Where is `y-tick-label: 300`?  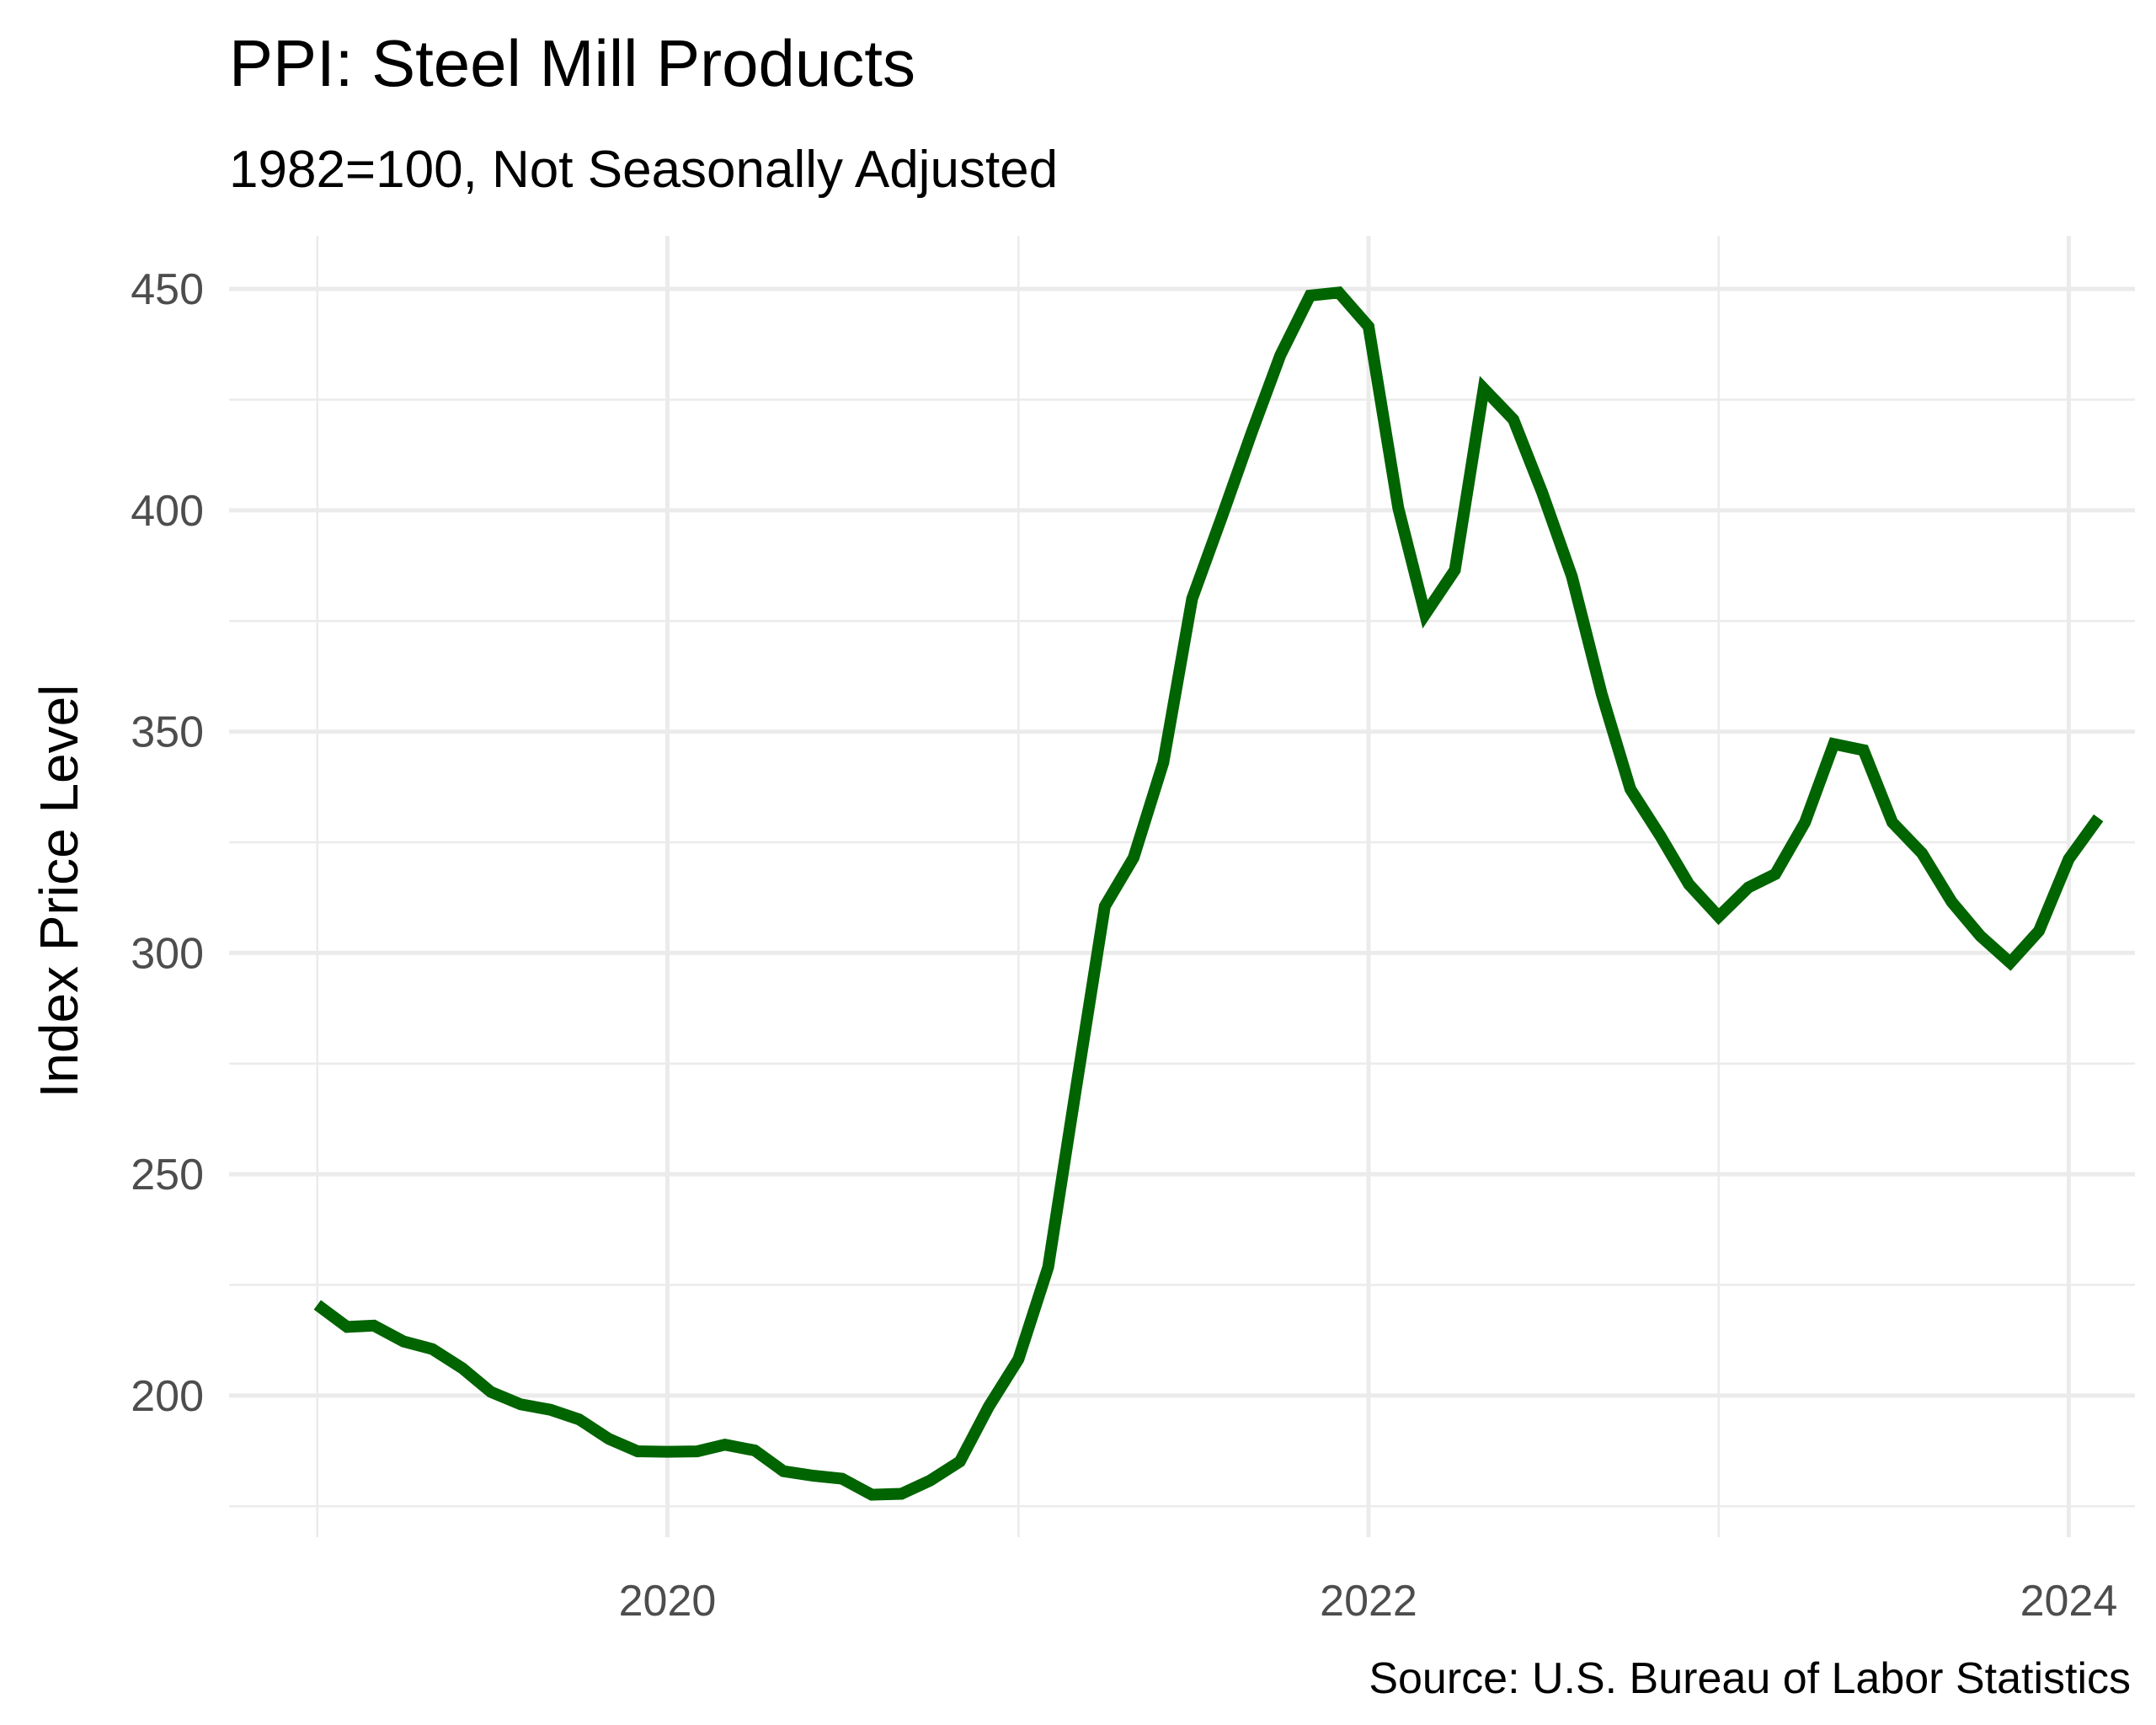 y-tick-label: 300 is located at coordinates (167, 953).